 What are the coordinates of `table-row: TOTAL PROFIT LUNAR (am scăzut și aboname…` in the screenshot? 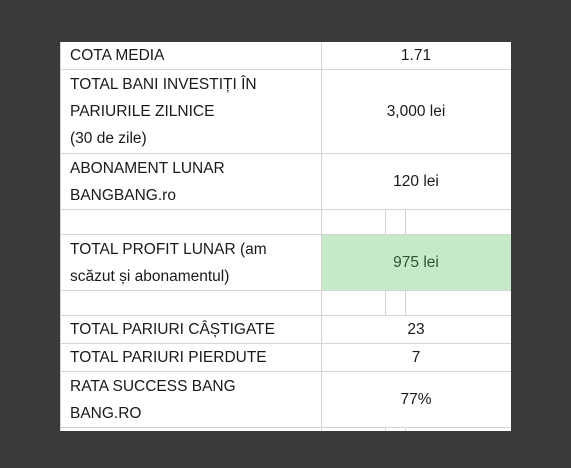 It's located at (285, 262).